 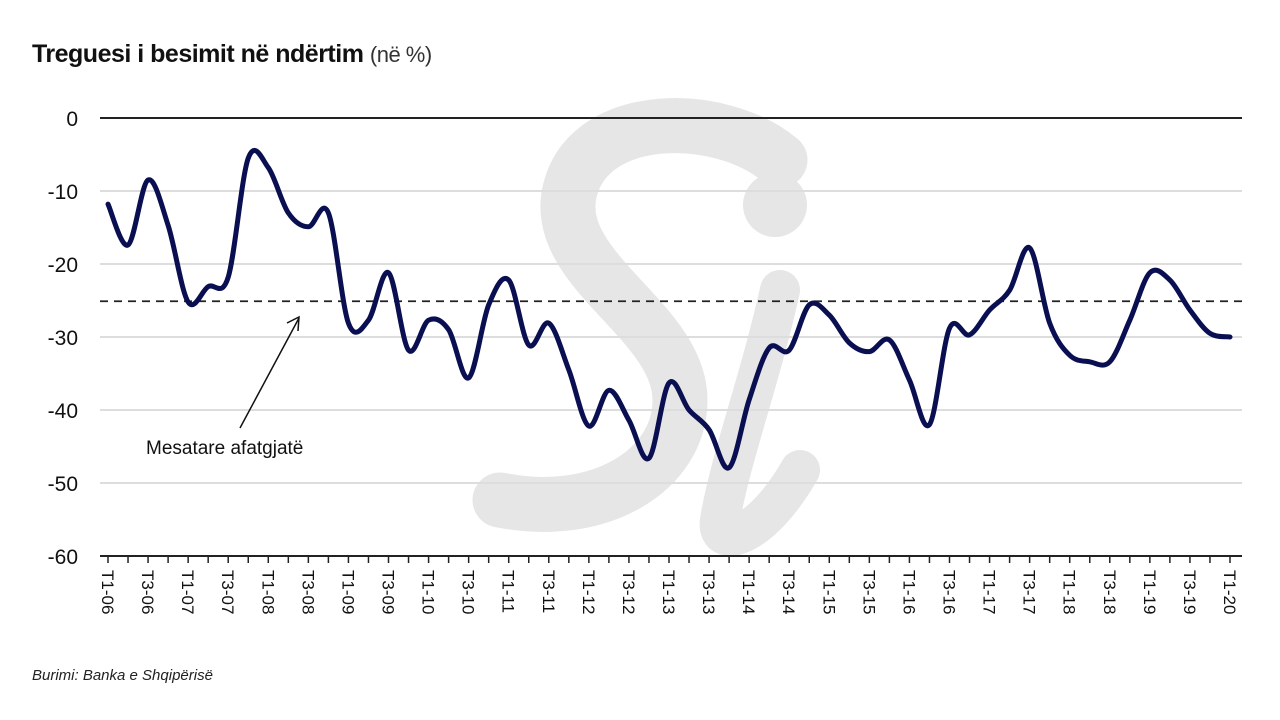 What do you see at coordinates (293, 323) in the screenshot?
I see `arrow-head-icon` at bounding box center [293, 323].